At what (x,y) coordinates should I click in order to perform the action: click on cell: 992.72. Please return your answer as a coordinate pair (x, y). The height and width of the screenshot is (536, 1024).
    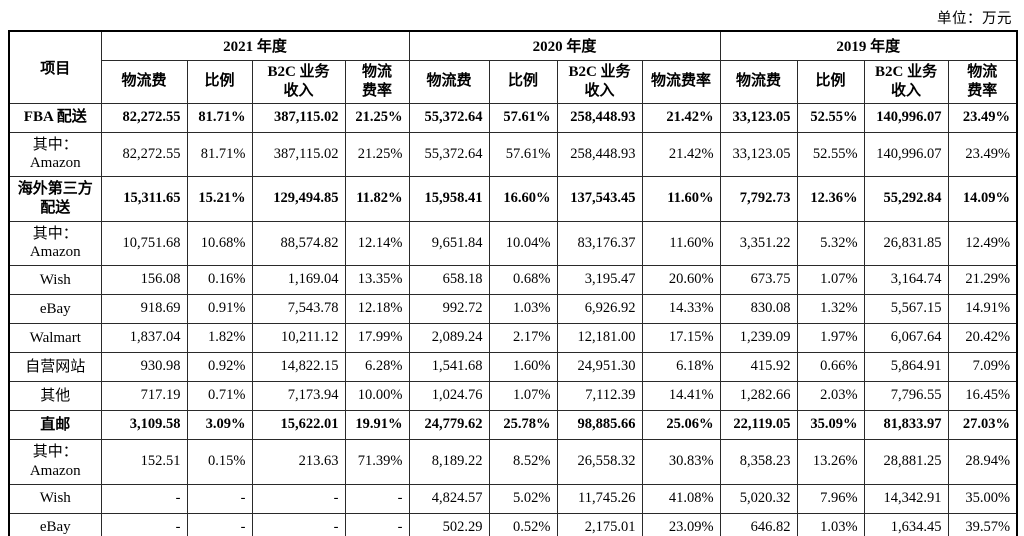
    Looking at the image, I should click on (449, 309).